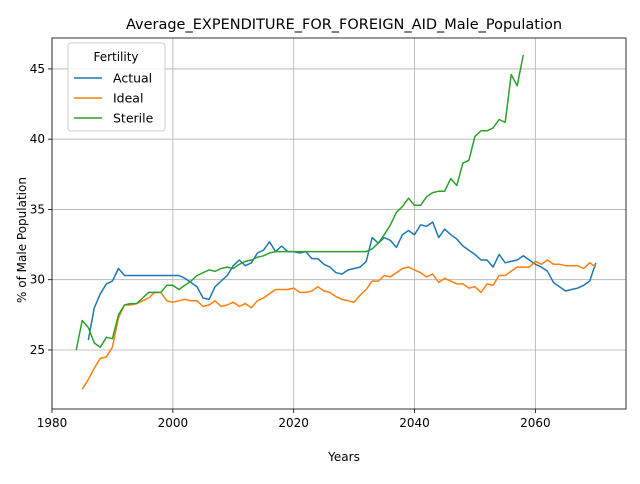 This screenshot has width=640, height=484. What do you see at coordinates (414, 423) in the screenshot?
I see `x-tick-label: 2040` at bounding box center [414, 423].